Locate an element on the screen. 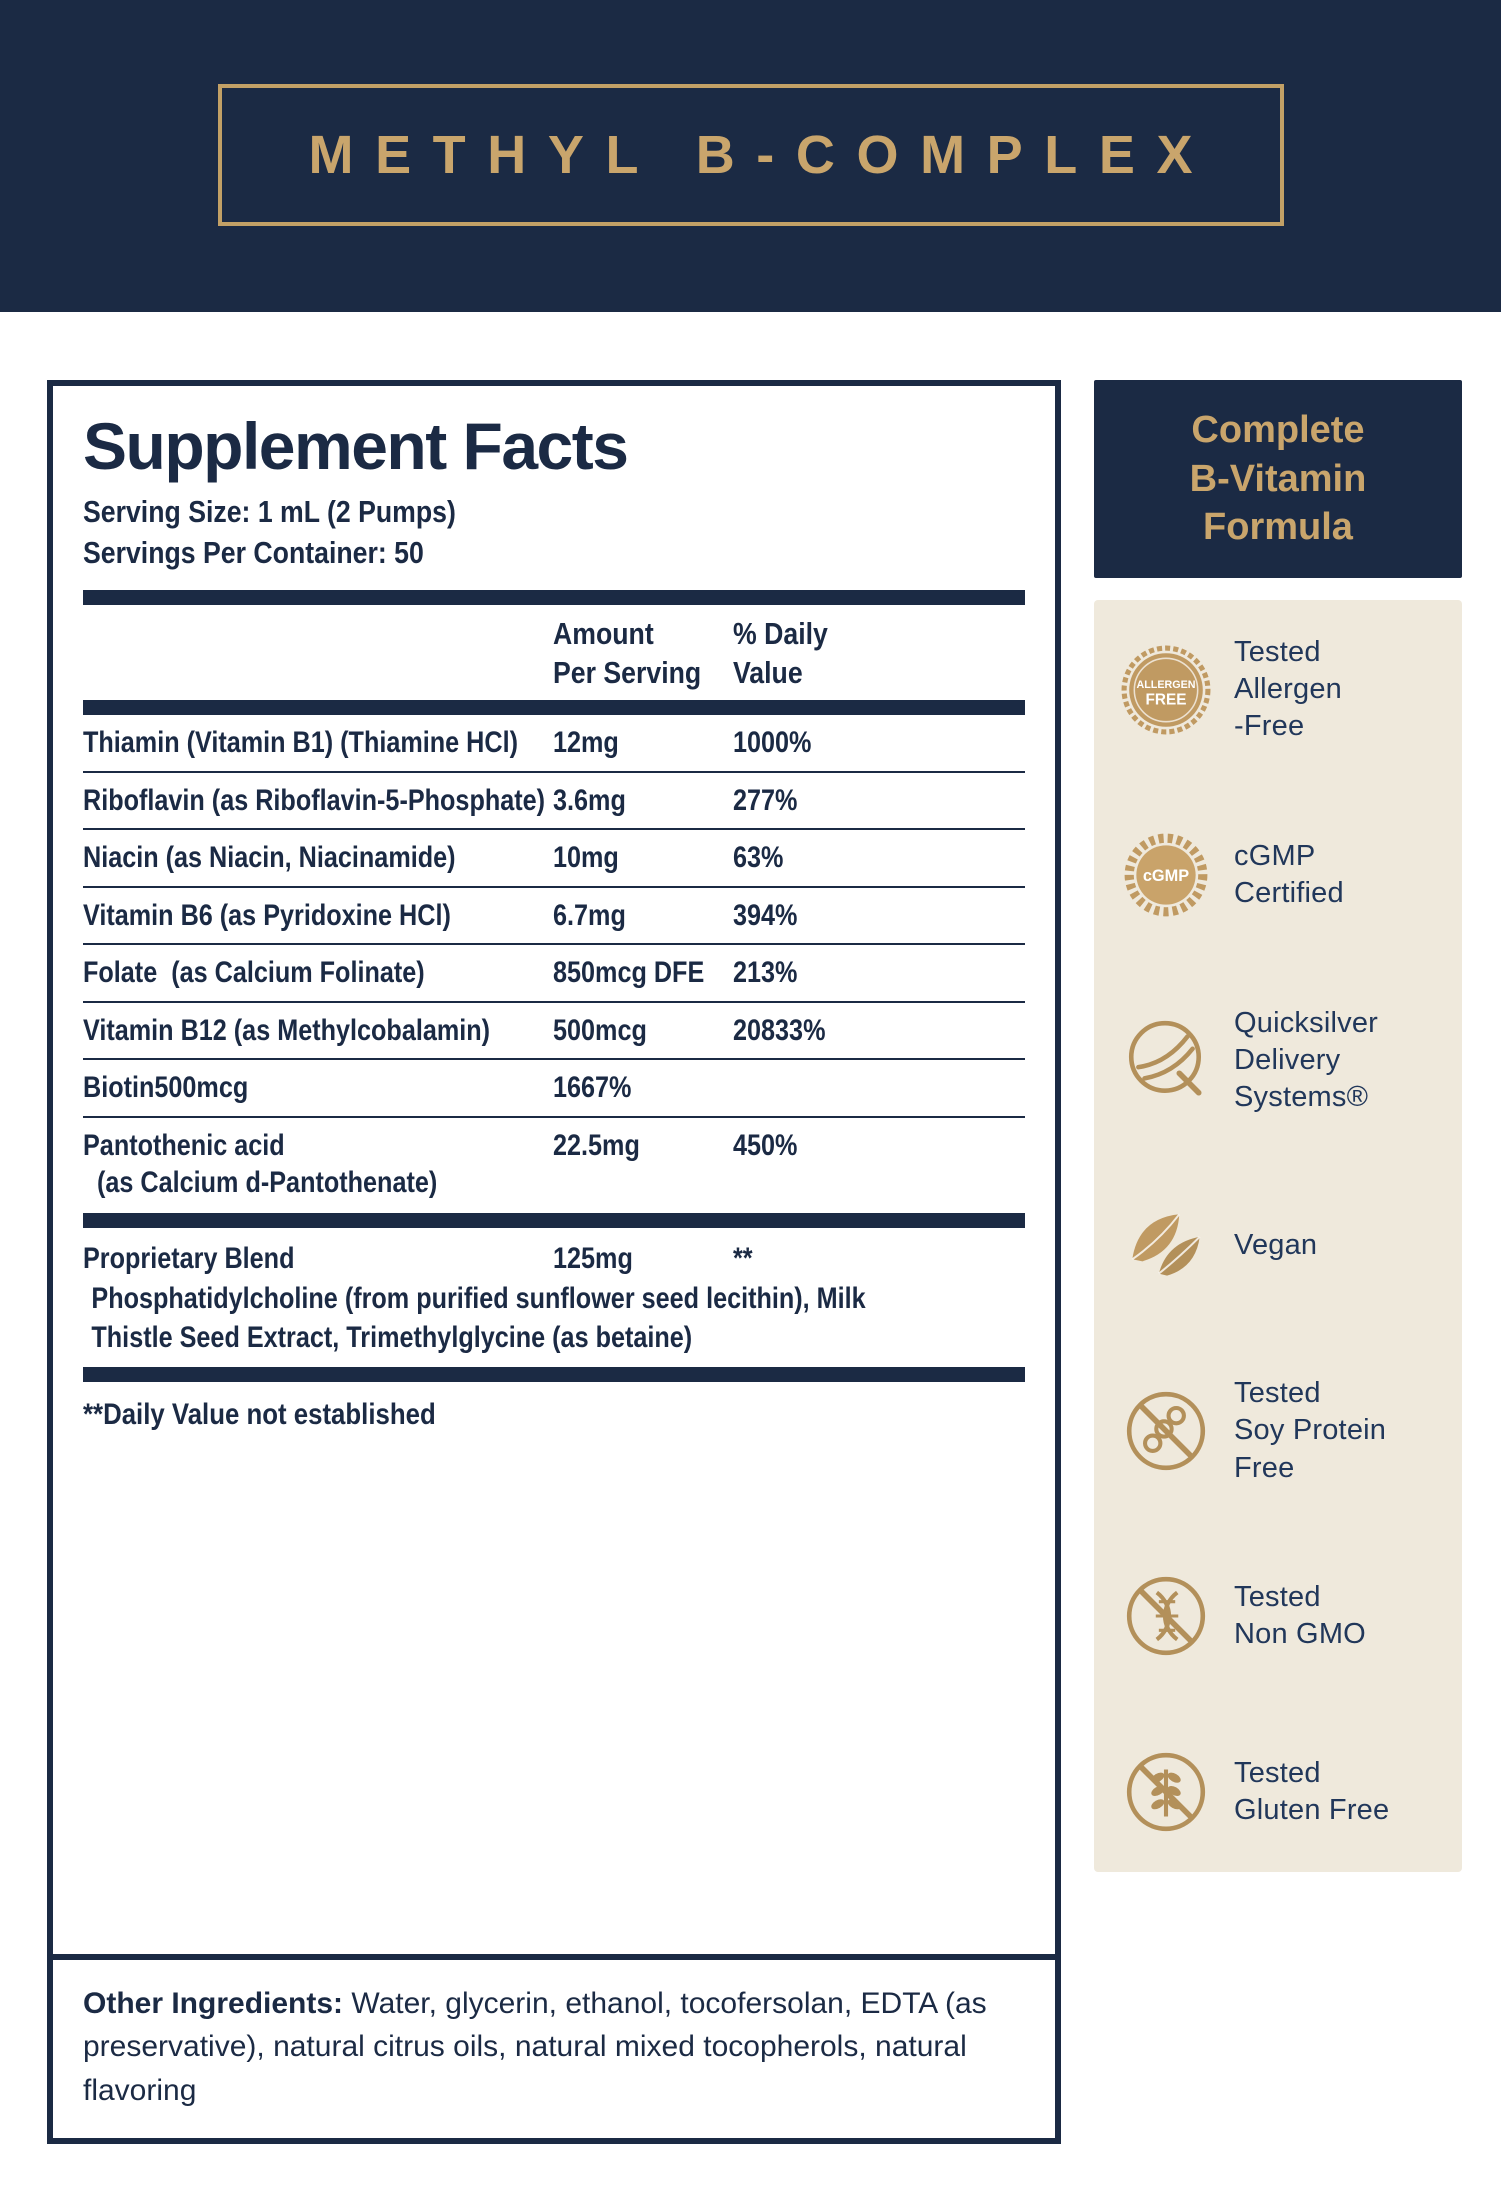 This screenshot has height=2191, width=1501. nutrient-name: Biotin500mcg is located at coordinates (166, 1088).